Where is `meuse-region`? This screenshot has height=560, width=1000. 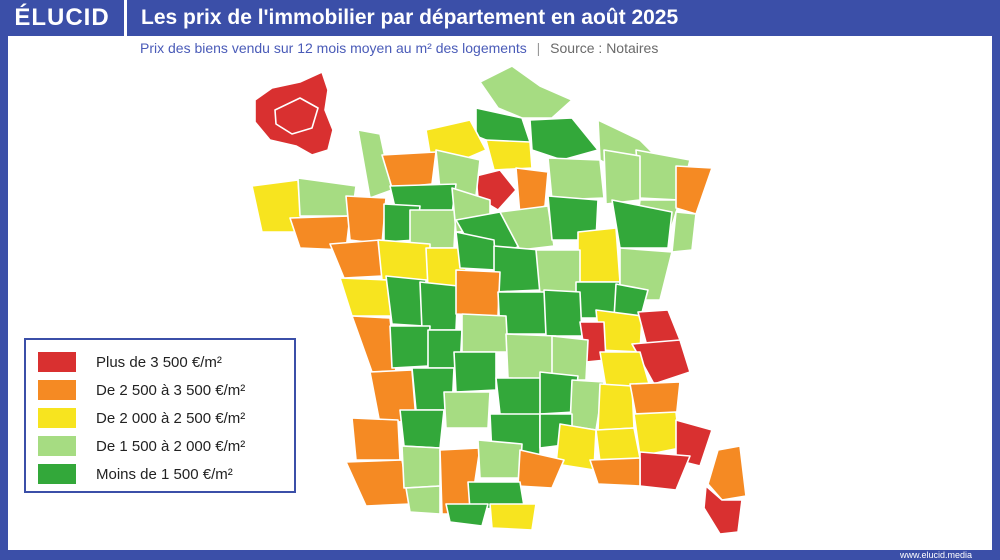 meuse-region is located at coordinates (622, 177).